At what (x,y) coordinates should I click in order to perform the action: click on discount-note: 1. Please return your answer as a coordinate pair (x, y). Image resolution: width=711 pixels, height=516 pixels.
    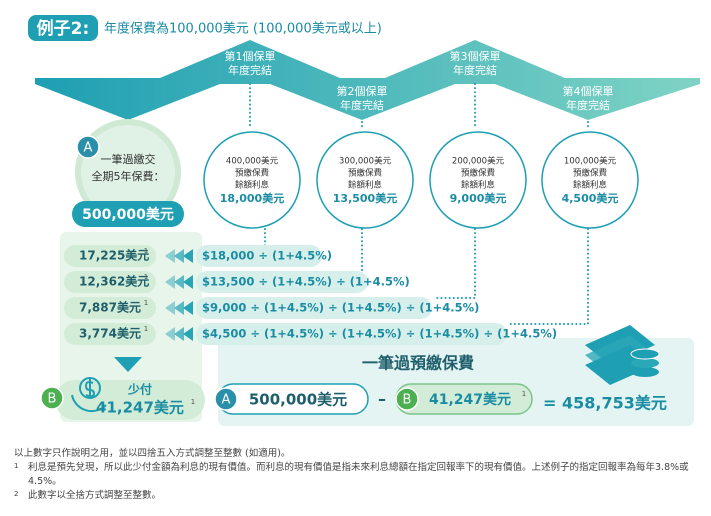
    Looking at the image, I should click on (193, 402).